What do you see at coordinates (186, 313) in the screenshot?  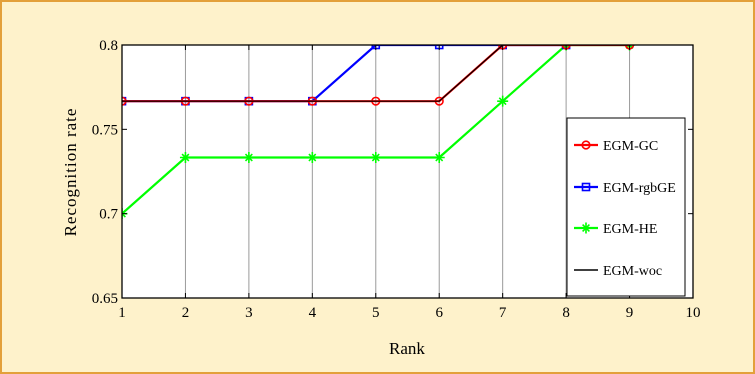 I see `x-tick-label: 2` at bounding box center [186, 313].